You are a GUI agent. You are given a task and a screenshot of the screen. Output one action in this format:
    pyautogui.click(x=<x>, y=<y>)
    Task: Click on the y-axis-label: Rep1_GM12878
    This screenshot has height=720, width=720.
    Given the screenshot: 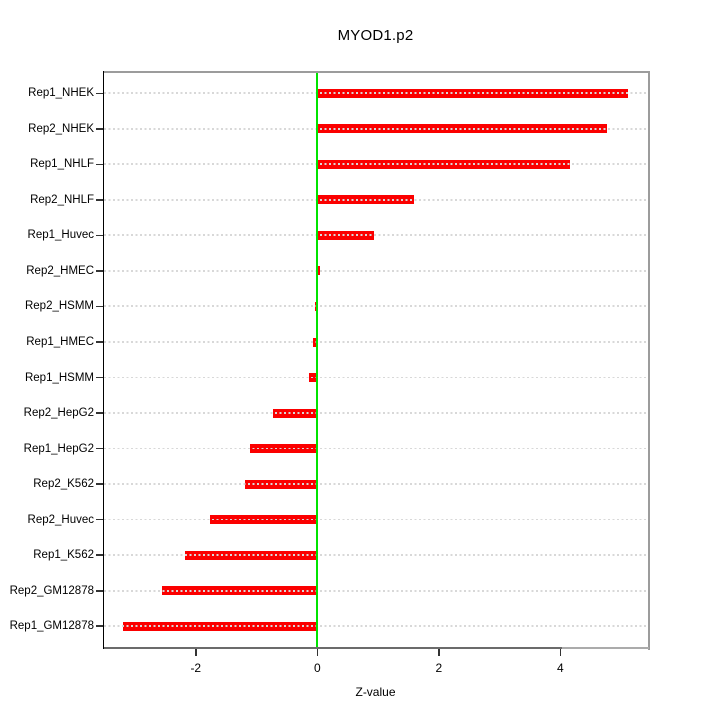 What is the action you would take?
    pyautogui.click(x=51, y=626)
    